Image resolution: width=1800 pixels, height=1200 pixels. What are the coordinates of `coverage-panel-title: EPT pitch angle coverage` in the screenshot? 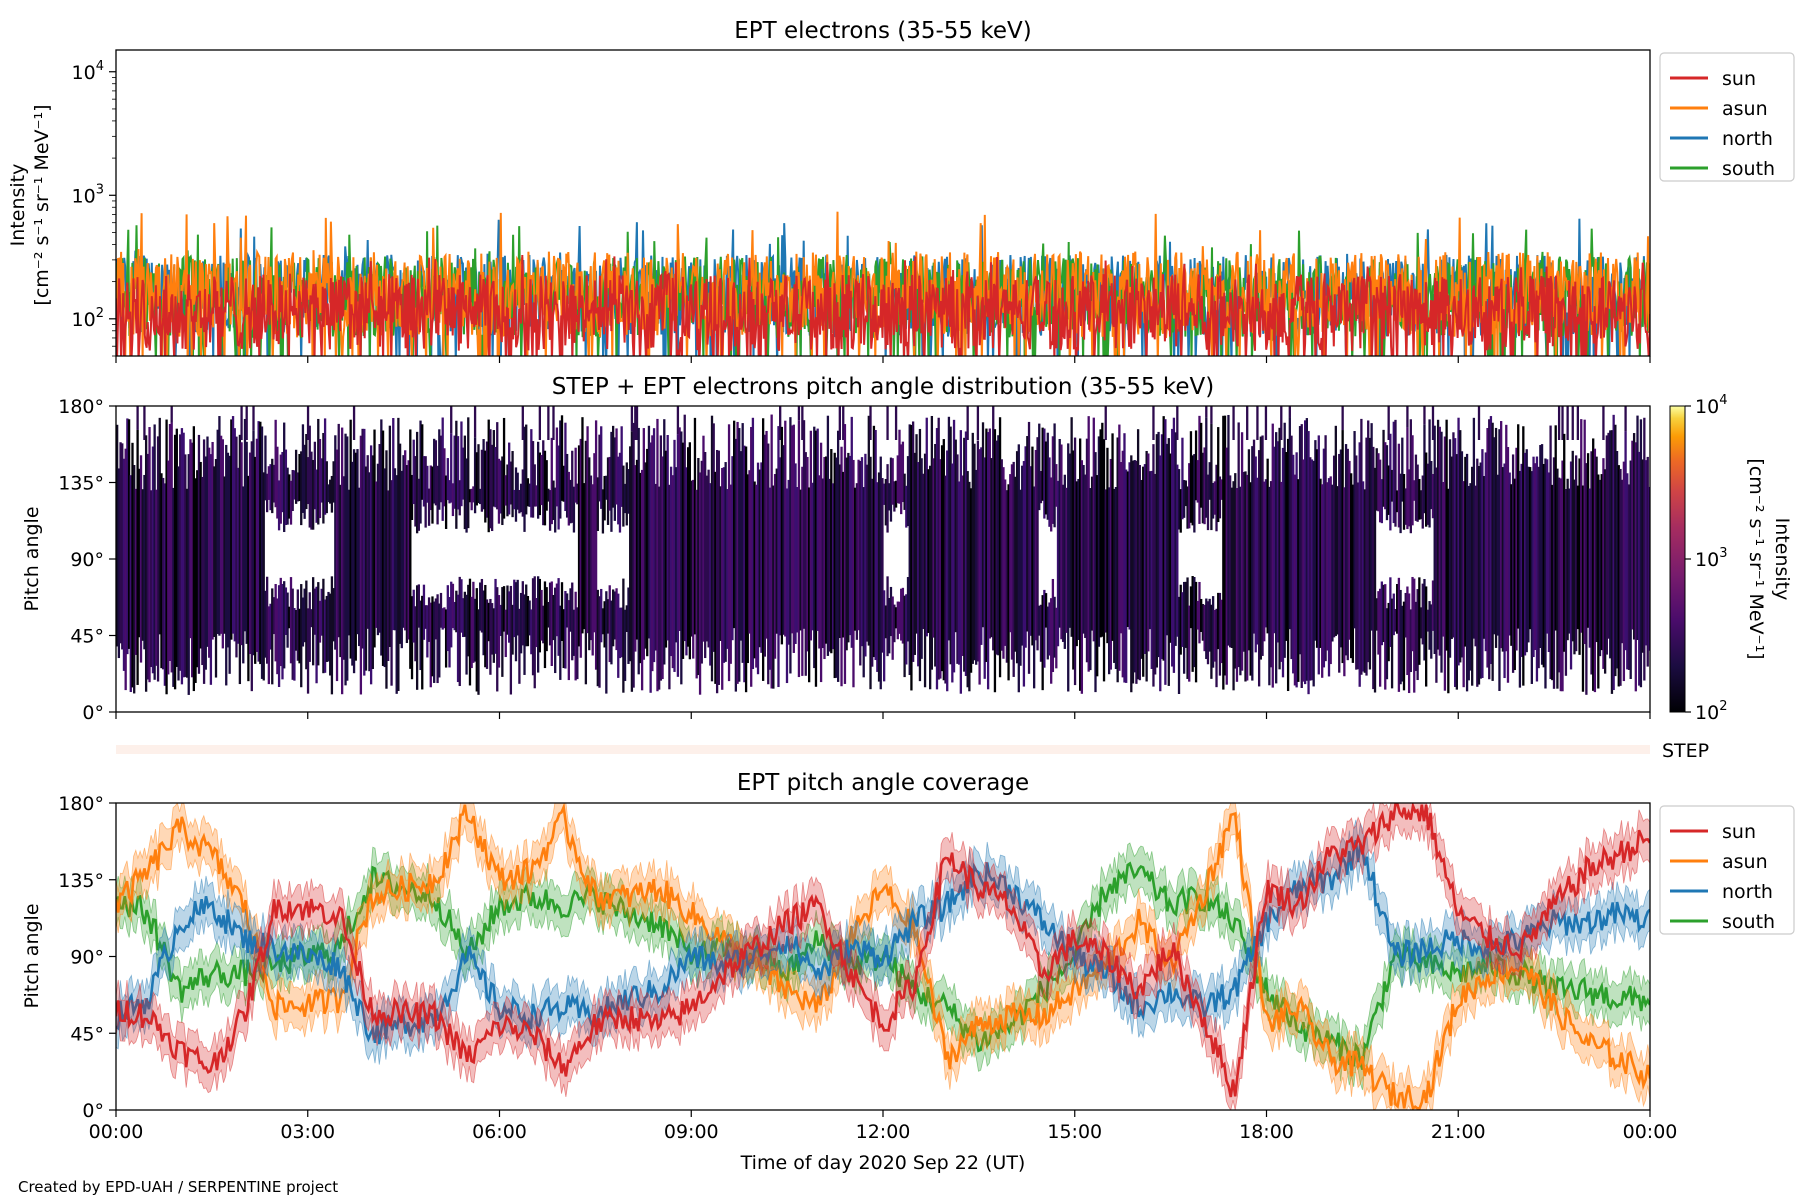 It's located at (883, 783).